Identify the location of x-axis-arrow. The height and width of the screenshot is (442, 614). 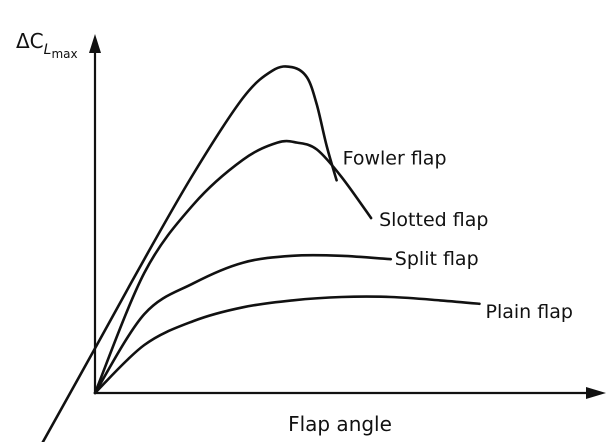
(596, 393).